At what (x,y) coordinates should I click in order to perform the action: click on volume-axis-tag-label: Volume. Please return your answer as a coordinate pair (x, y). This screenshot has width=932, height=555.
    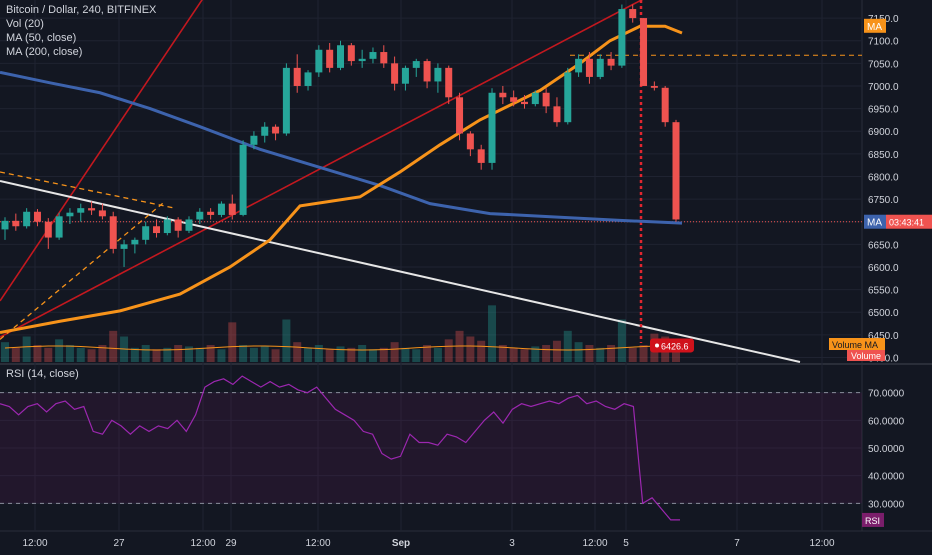
    Looking at the image, I should click on (866, 356).